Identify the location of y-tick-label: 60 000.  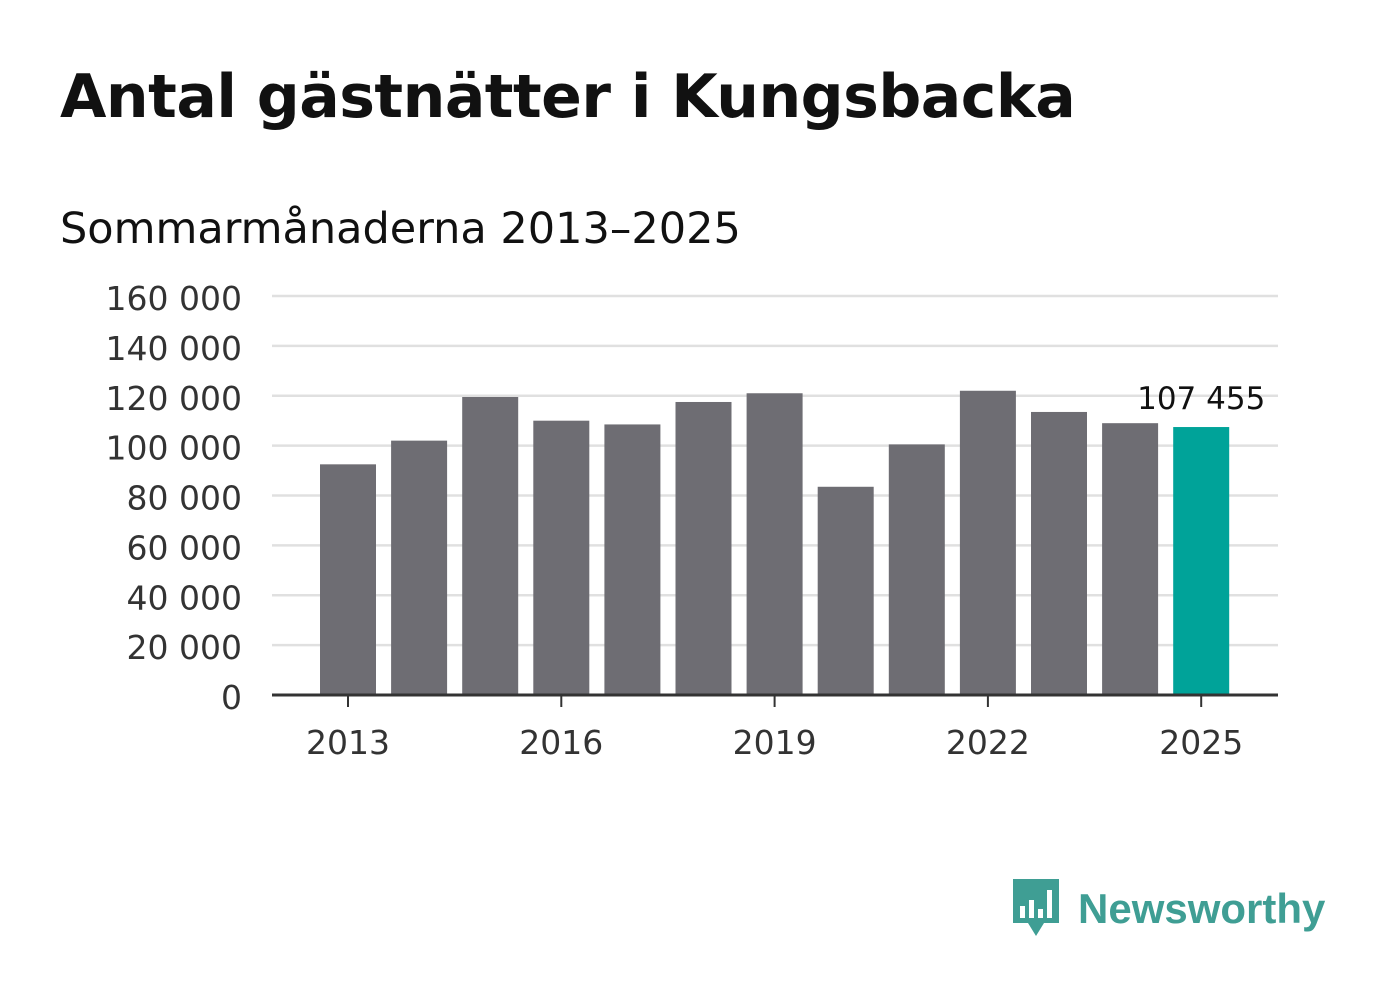
(184, 547).